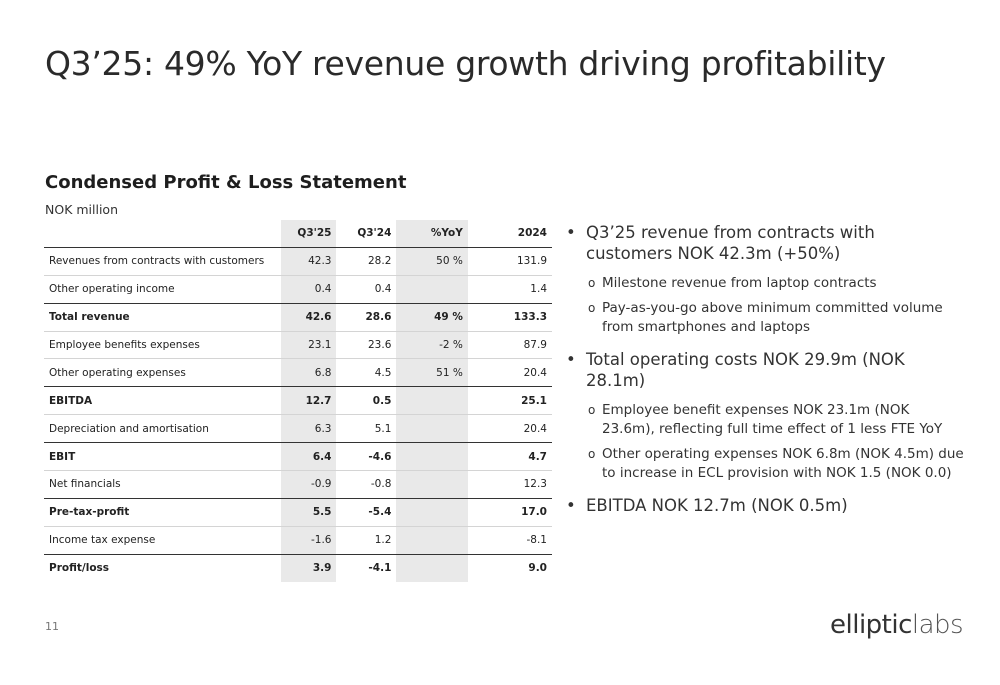 The image size is (1000, 685). I want to click on cell-2024: 1.4, so click(538, 289).